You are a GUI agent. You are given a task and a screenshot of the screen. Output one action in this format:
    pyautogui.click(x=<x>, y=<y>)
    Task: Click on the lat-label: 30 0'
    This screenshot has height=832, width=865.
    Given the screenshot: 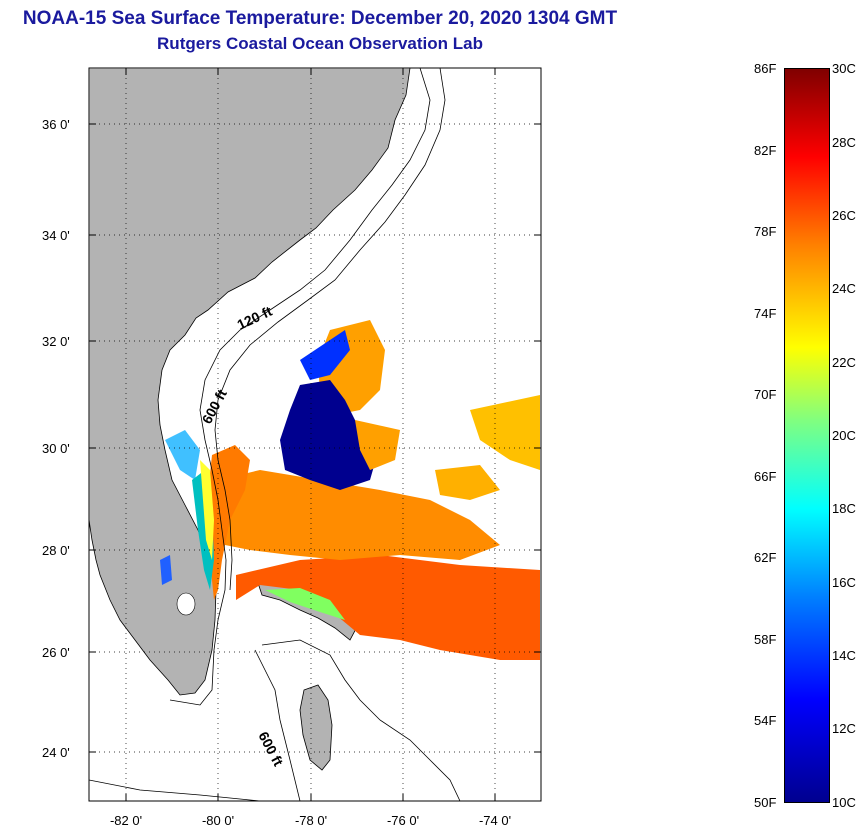 What is the action you would take?
    pyautogui.click(x=56, y=448)
    